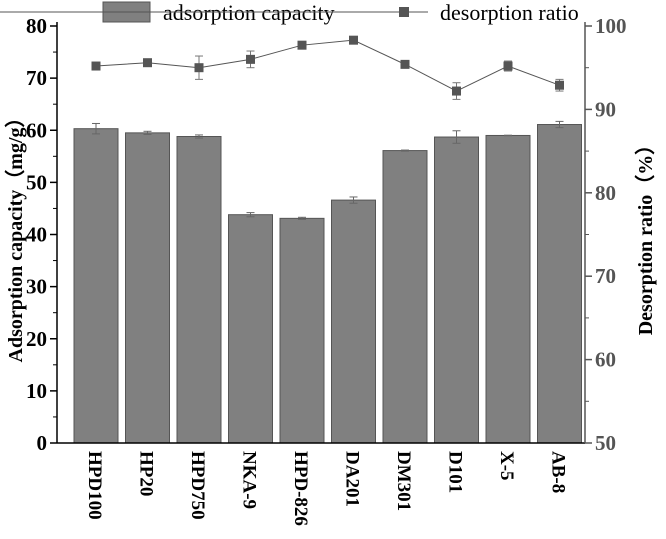 This screenshot has height=539, width=666. Describe the element at coordinates (36, 235) in the screenshot. I see `y-tick-label: 40` at that location.